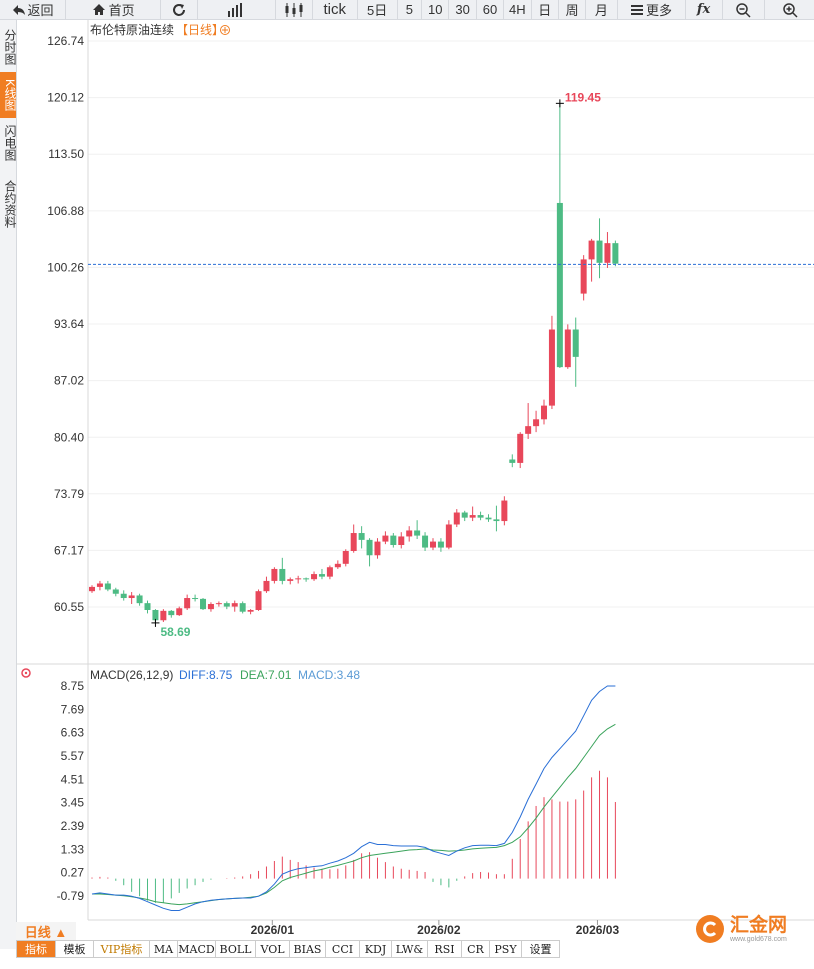 This screenshot has height=969, width=814. What do you see at coordinates (704, 9) in the screenshot?
I see `formula-button: fx` at bounding box center [704, 9].